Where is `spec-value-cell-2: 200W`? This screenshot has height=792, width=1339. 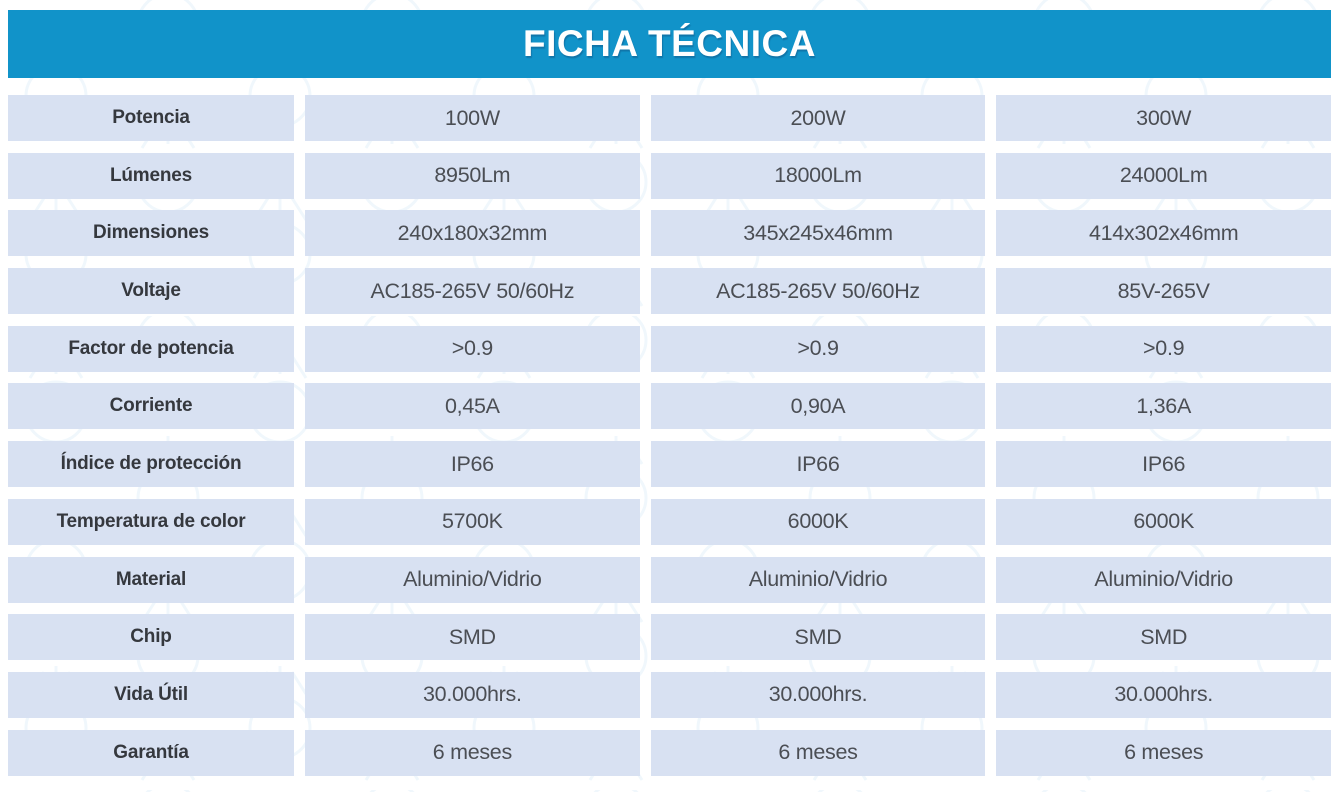
spec-value-cell-2: 200W is located at coordinates (818, 118).